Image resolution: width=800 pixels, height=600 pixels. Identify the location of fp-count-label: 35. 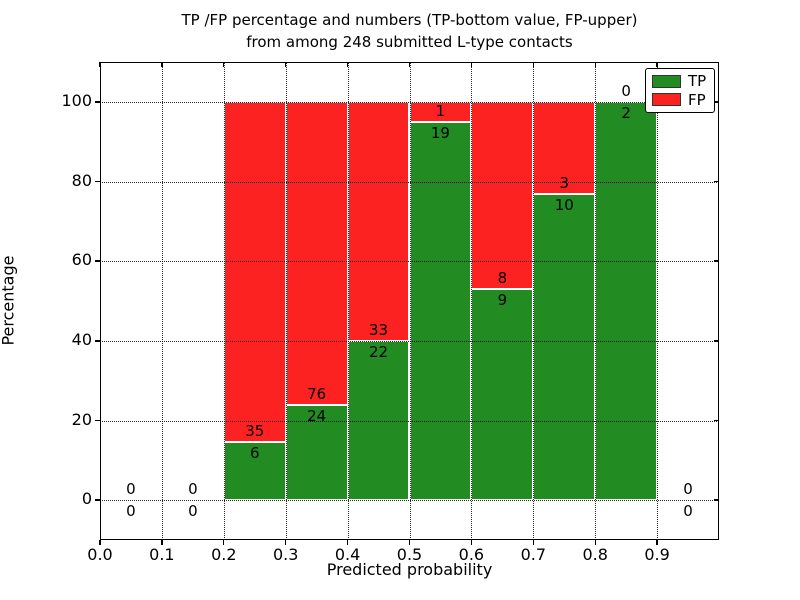
(255, 430).